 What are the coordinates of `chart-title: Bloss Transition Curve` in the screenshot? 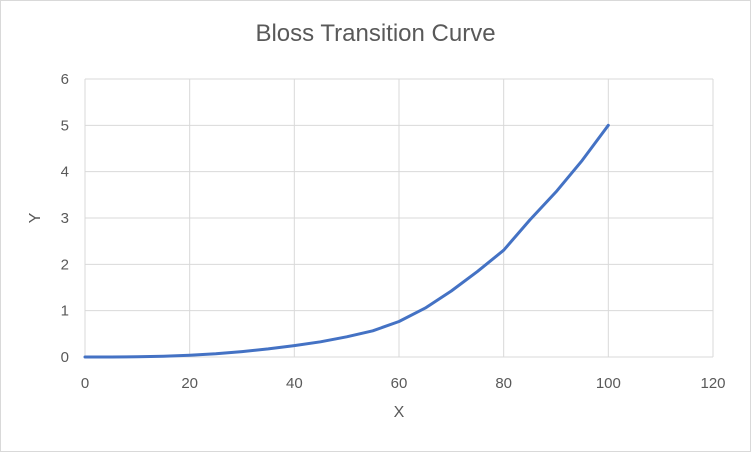 It's located at (375, 33).